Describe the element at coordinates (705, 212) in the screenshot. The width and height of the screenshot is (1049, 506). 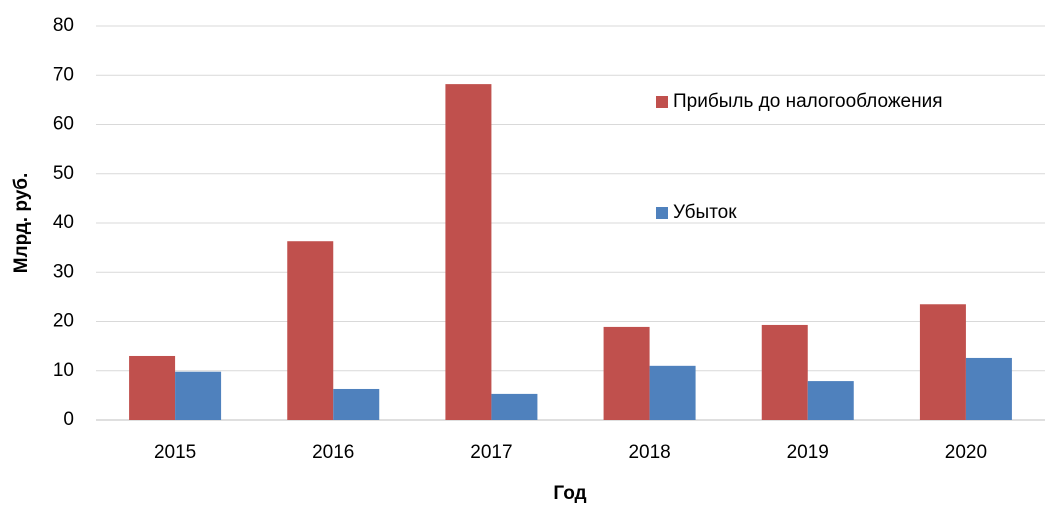
I see `legend-label: Убыток` at that location.